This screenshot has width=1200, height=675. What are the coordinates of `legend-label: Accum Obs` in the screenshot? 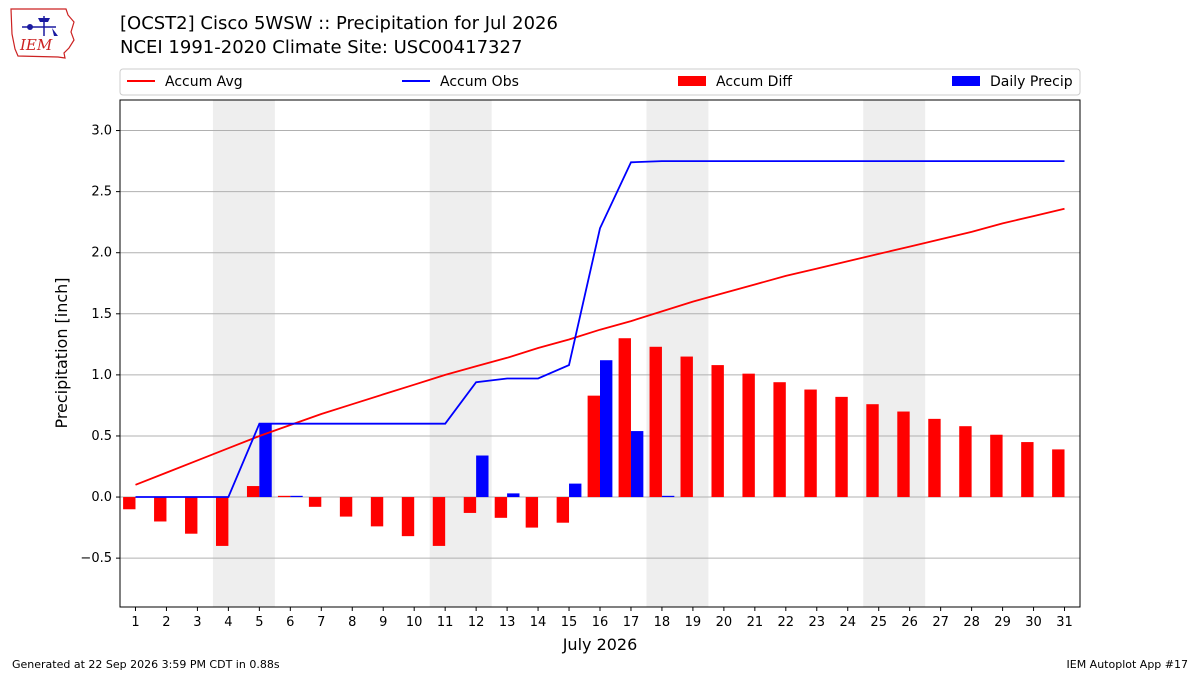 It's located at (479, 82).